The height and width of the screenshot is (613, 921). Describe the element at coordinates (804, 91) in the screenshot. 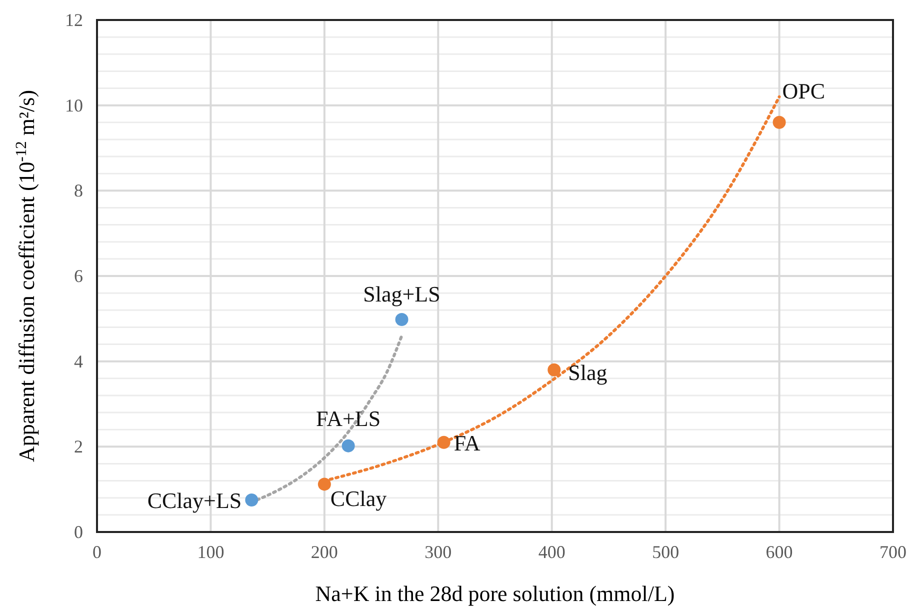

I see `annotation: OPC` at that location.